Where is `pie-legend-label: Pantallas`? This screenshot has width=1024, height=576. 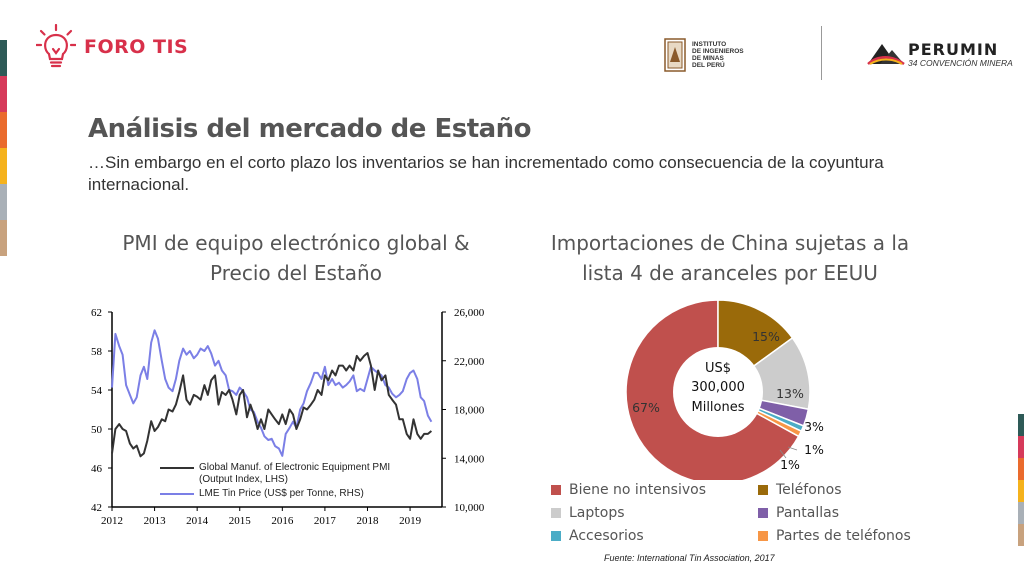 pie-legend-label: Pantallas is located at coordinates (807, 513).